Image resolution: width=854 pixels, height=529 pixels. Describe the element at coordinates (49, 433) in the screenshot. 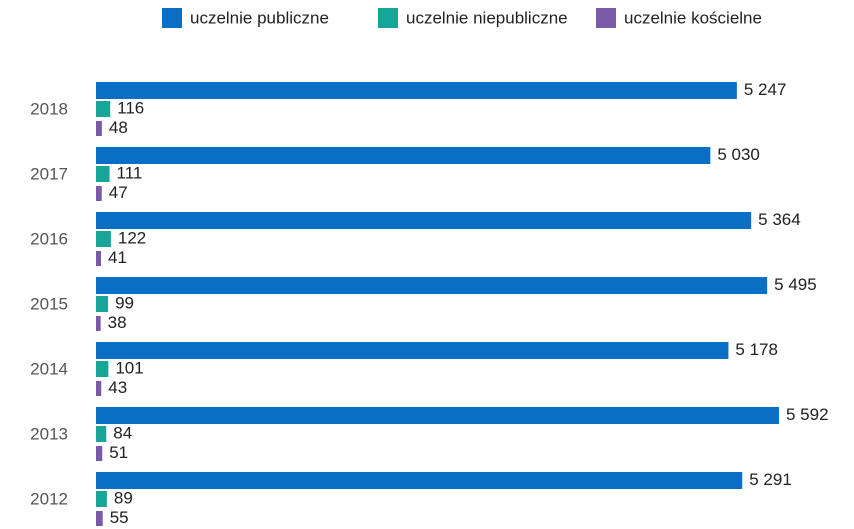

I see `y-tick-label: 2013` at that location.